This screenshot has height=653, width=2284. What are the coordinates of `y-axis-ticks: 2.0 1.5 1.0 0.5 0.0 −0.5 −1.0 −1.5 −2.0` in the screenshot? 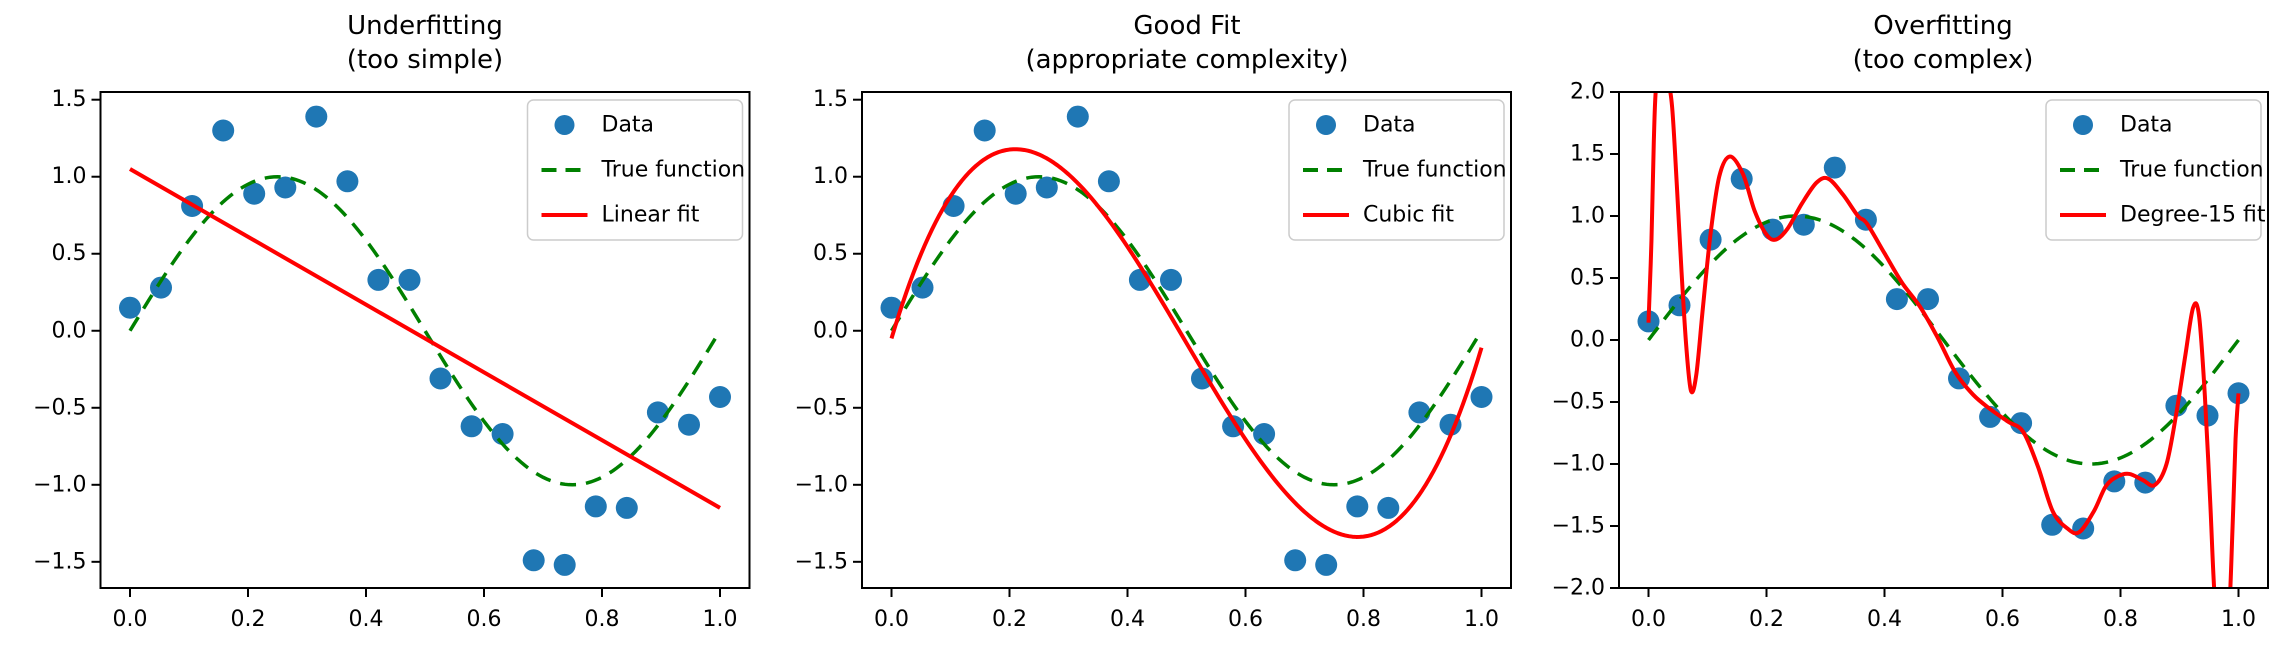 It's located at (1585, 340).